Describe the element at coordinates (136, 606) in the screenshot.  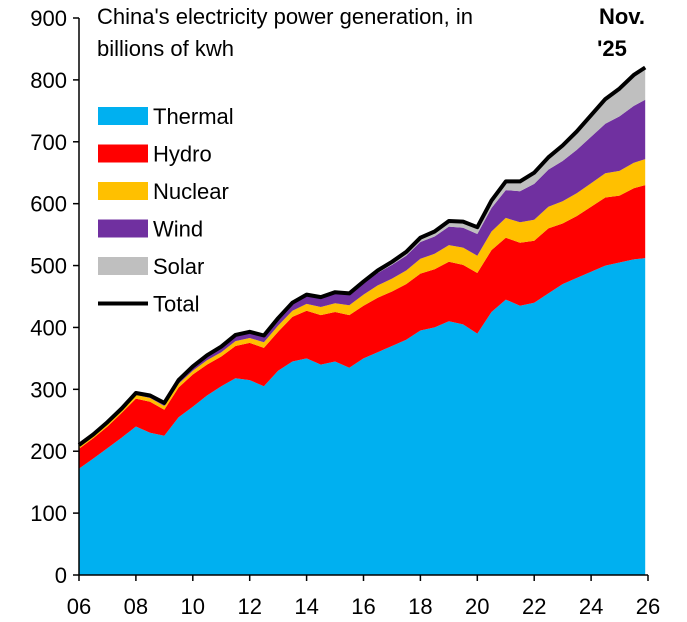
I see `x-tick-label: 08` at that location.